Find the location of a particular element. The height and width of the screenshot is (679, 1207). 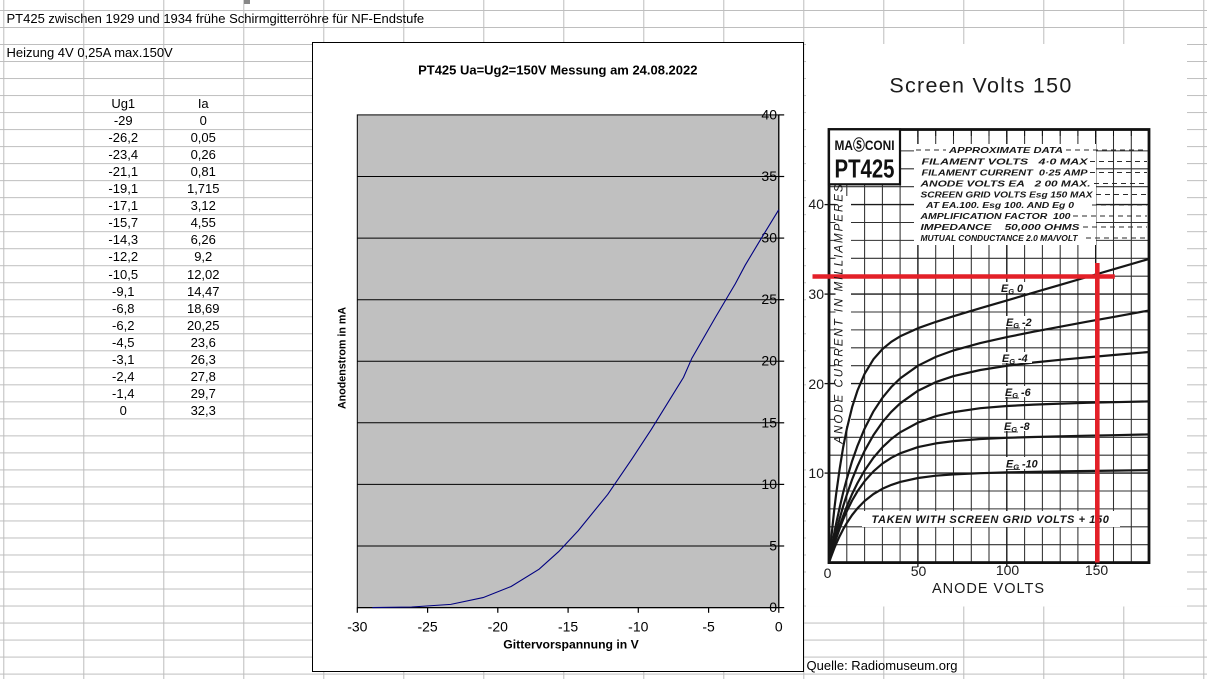

svg-text: -5 is located at coordinates (708, 627).